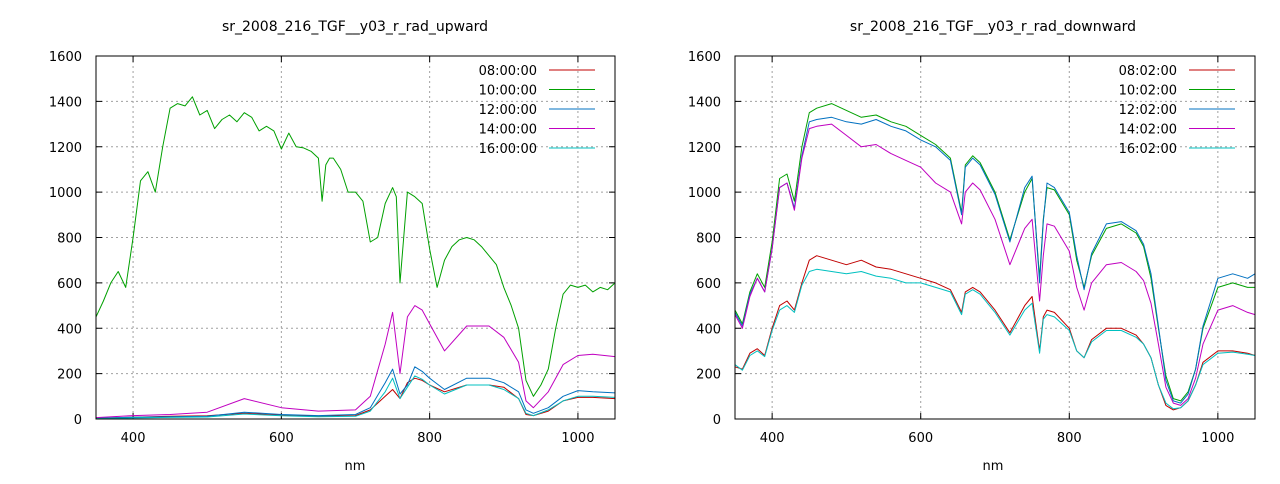 This screenshot has width=1280, height=484. I want to click on legend-label: 16:02:00, so click(1148, 149).